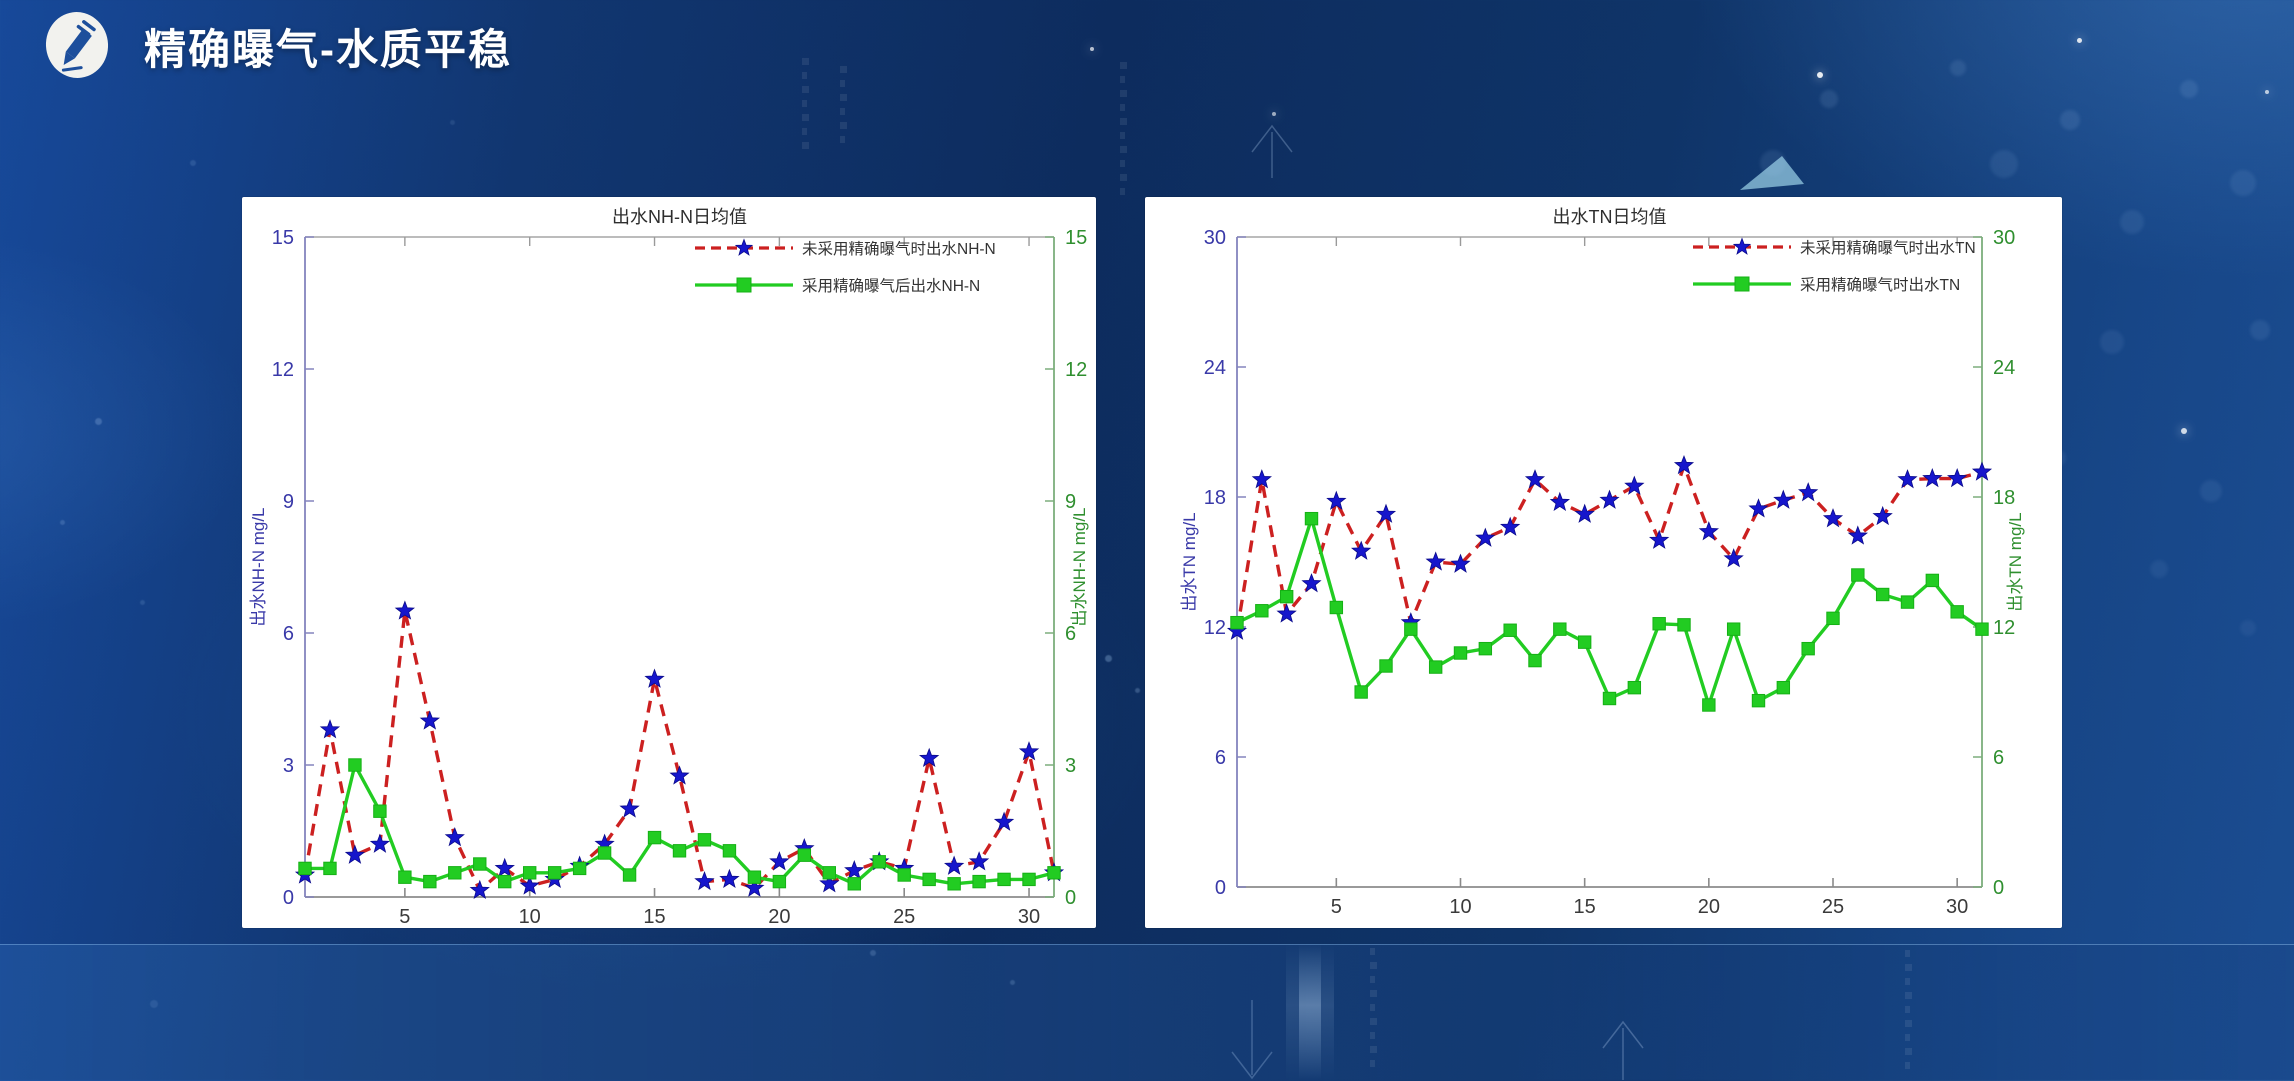  What do you see at coordinates (2004, 368) in the screenshot?
I see `svg-text: 24` at bounding box center [2004, 368].